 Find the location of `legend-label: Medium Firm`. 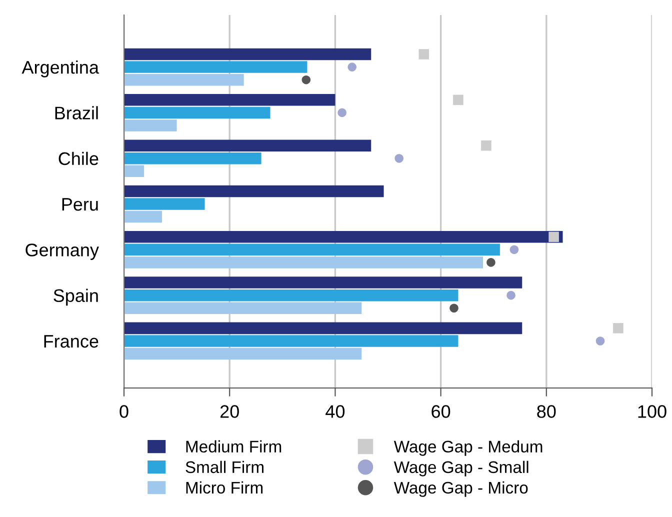

legend-label: Medium Firm is located at coordinates (234, 446).